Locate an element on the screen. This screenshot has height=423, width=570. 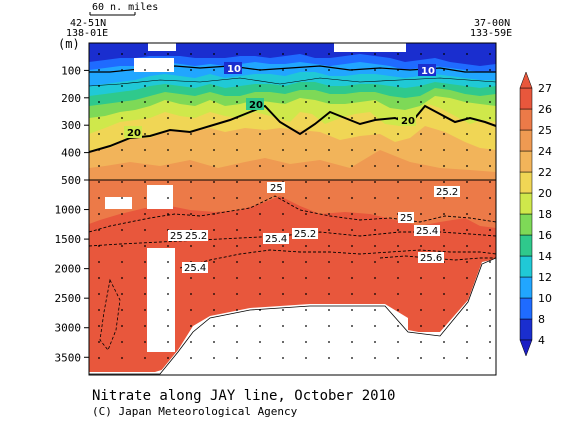
y-tick-label: 400 is located at coordinates (71, 153).